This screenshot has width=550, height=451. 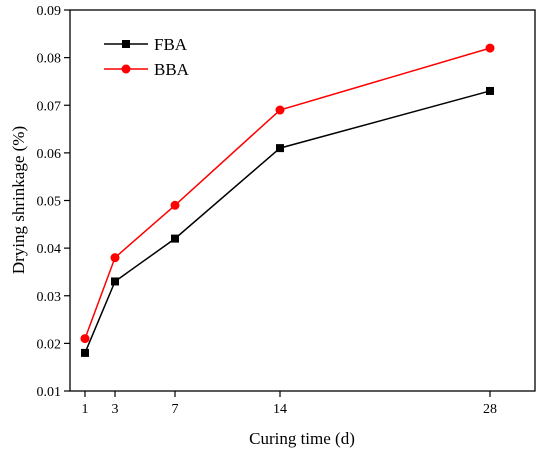 What do you see at coordinates (49, 249) in the screenshot?
I see `y-tick-label: 0.04` at bounding box center [49, 249].